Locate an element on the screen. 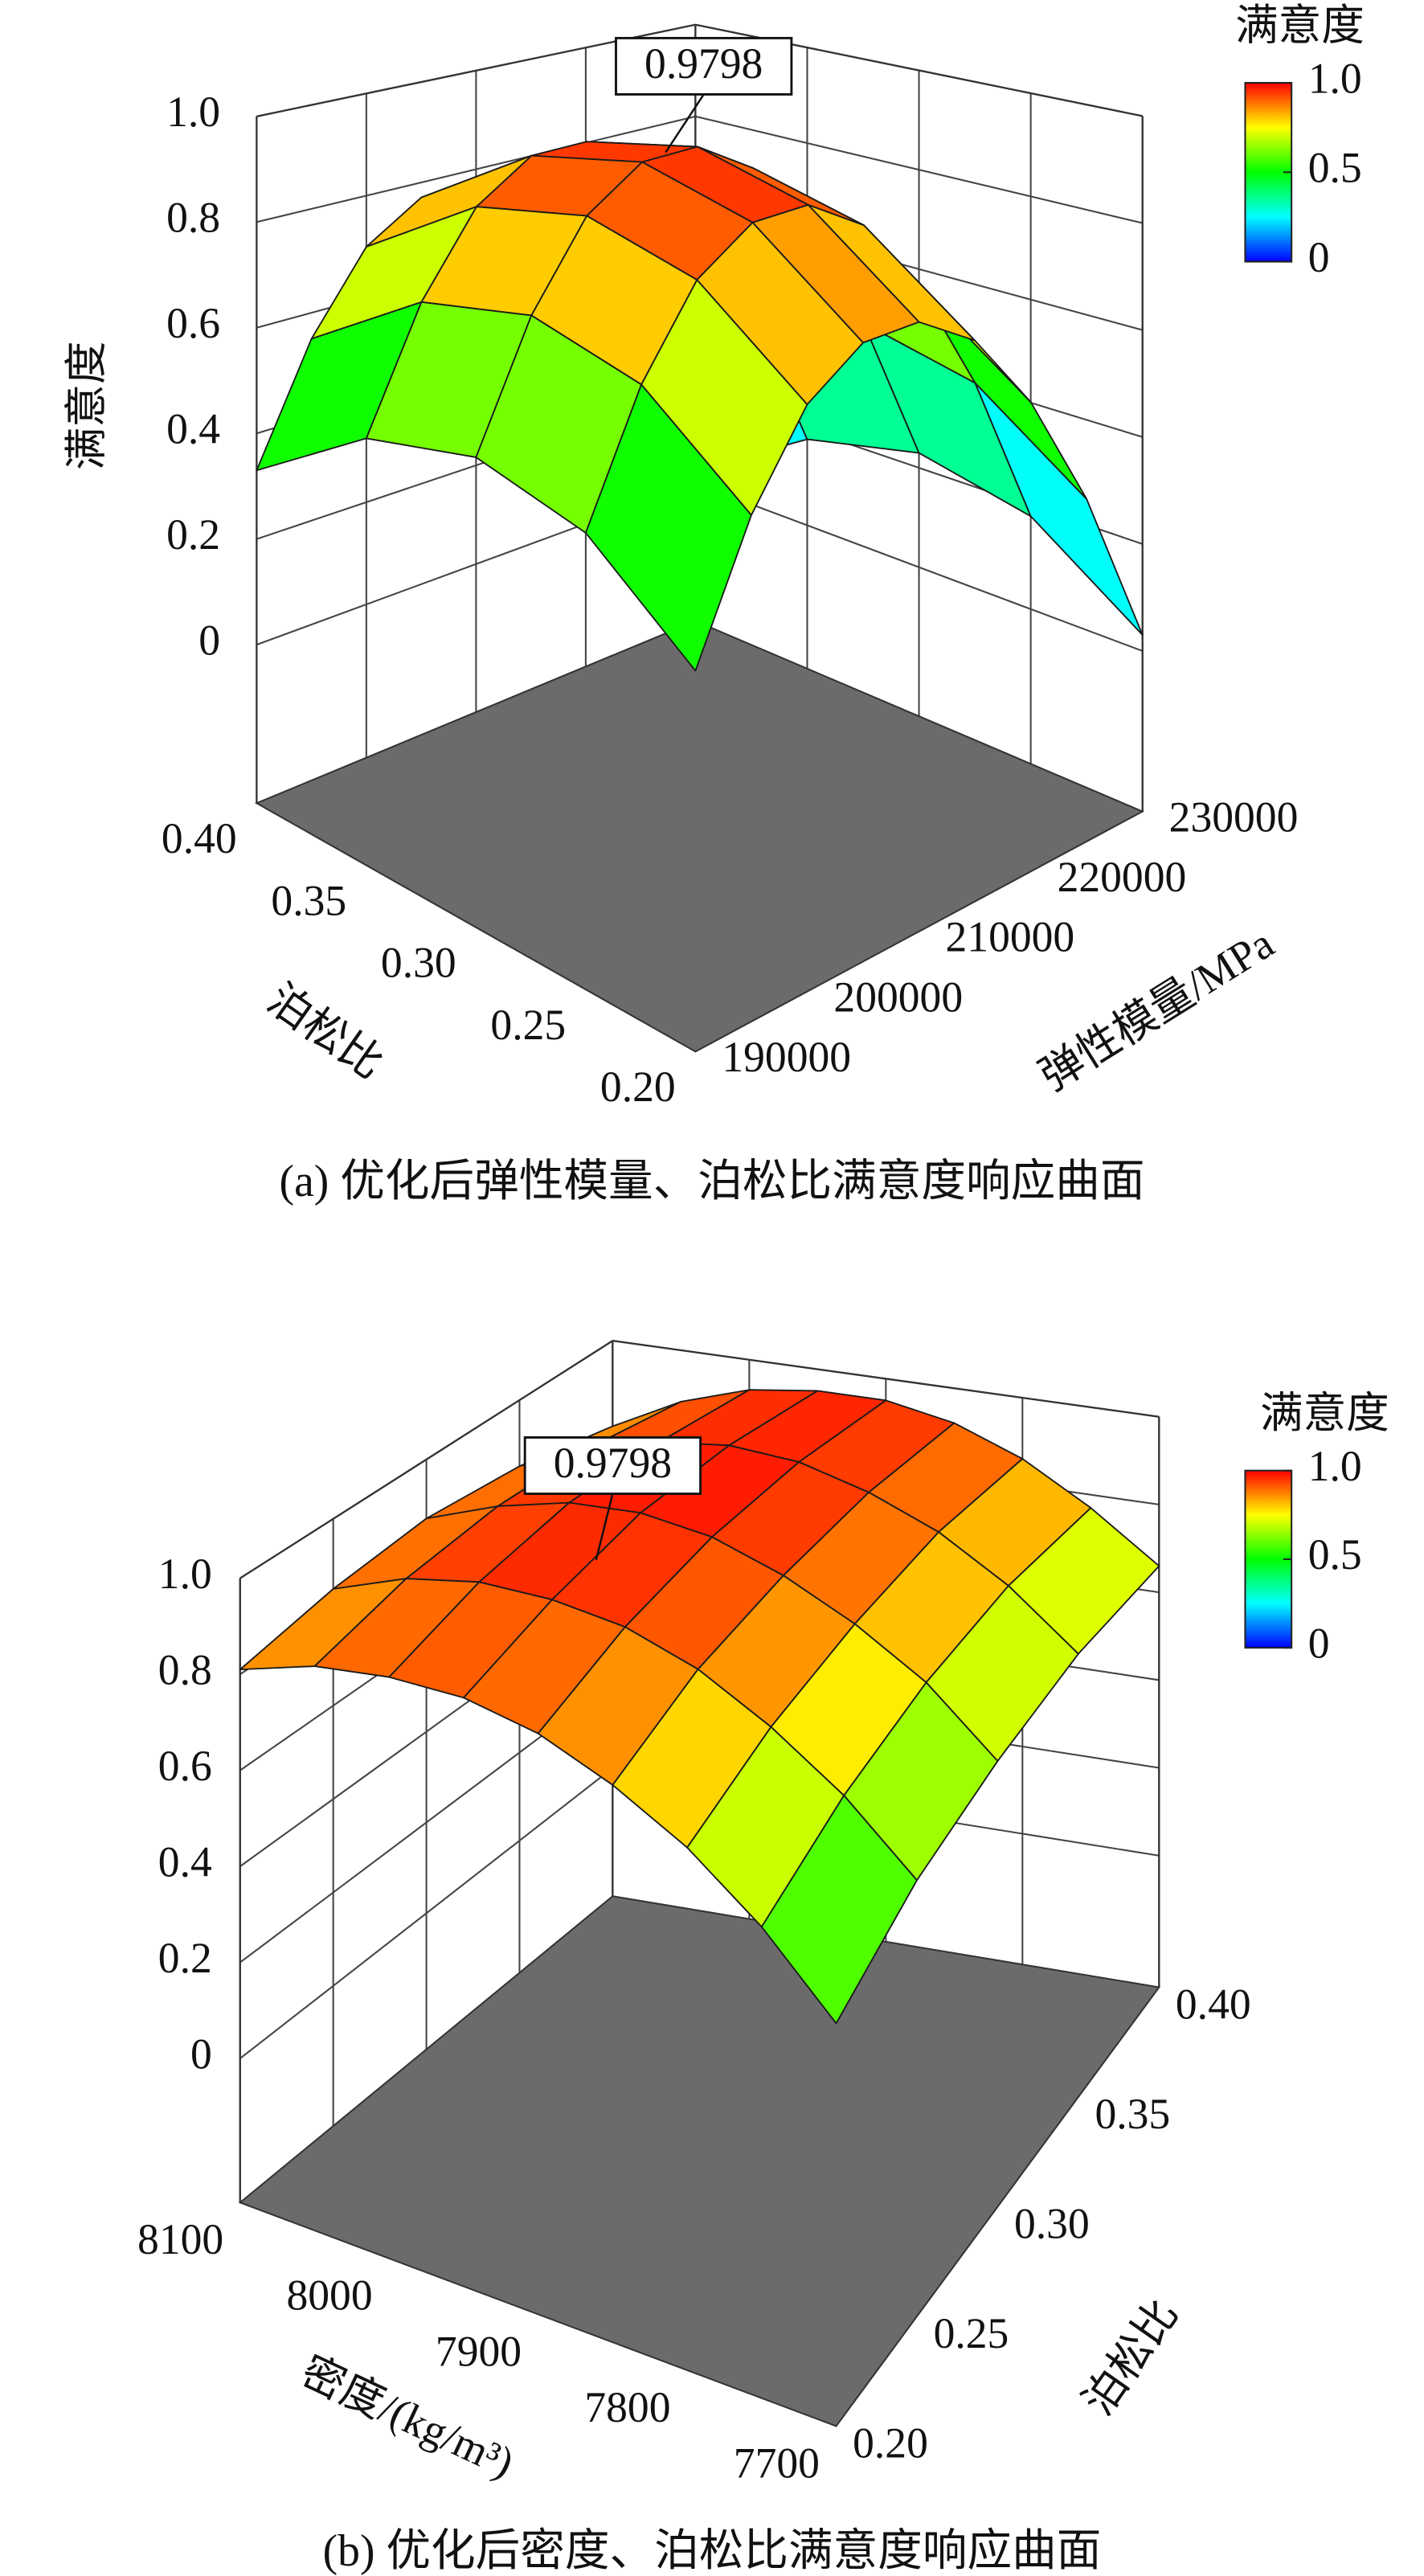  x-tick-label: 200000 is located at coordinates (898, 997).